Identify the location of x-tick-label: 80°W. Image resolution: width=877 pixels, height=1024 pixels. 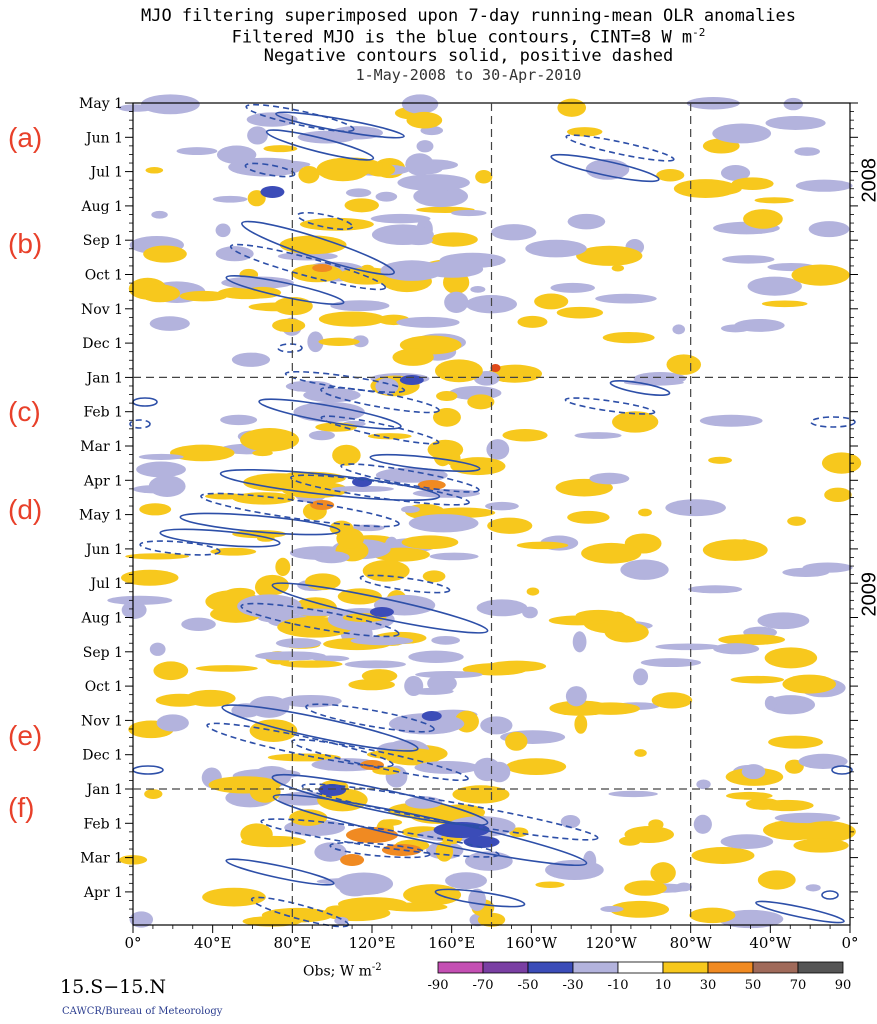
(691, 943).